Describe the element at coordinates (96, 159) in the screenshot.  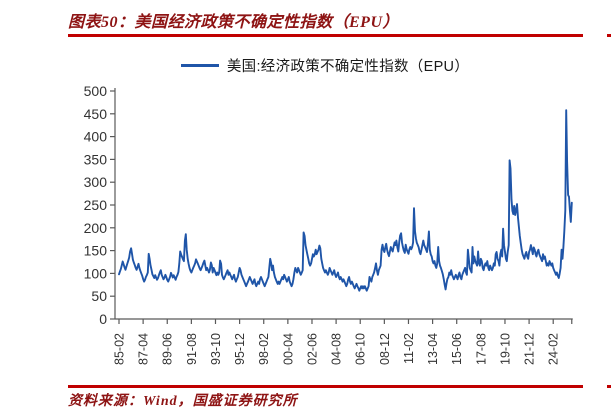
I see `y-tick-label: 350` at that location.